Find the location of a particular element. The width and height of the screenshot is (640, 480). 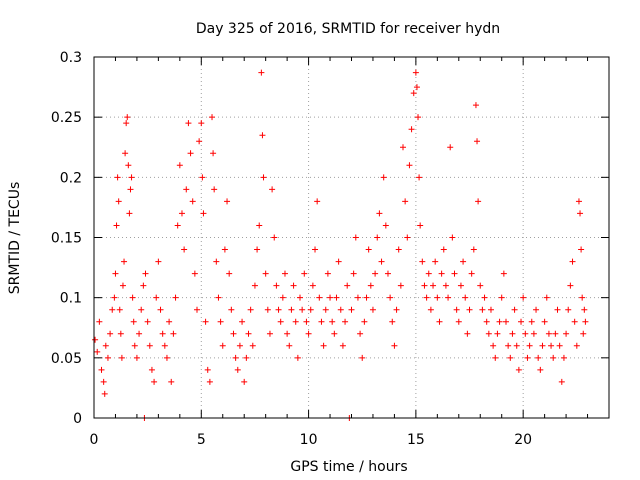

x-tick-labels: 0 5 10 15 20 is located at coordinates (311, 440).